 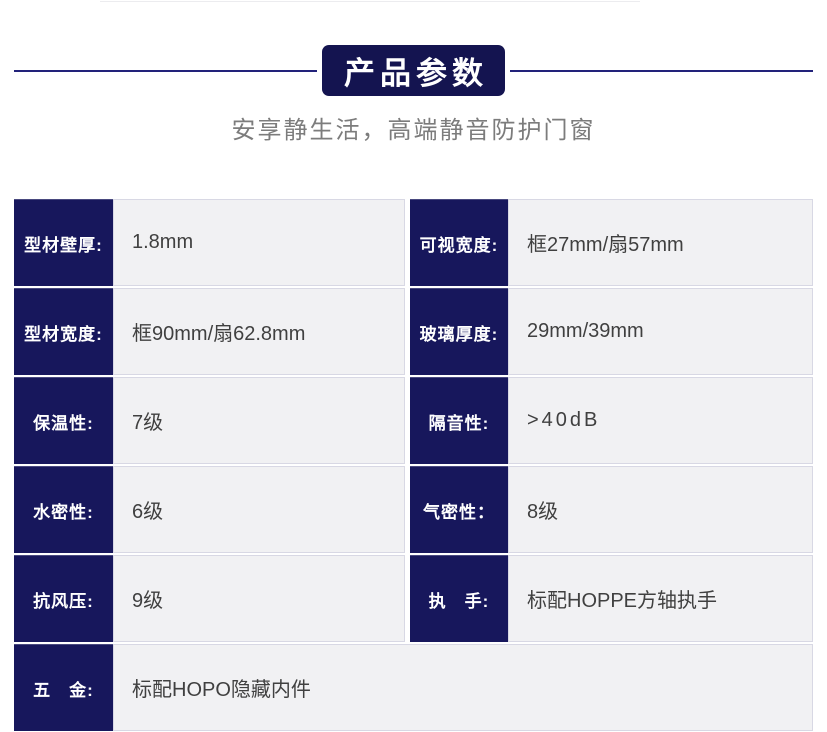 What do you see at coordinates (370, 1) in the screenshot?
I see `top-divider-line` at bounding box center [370, 1].